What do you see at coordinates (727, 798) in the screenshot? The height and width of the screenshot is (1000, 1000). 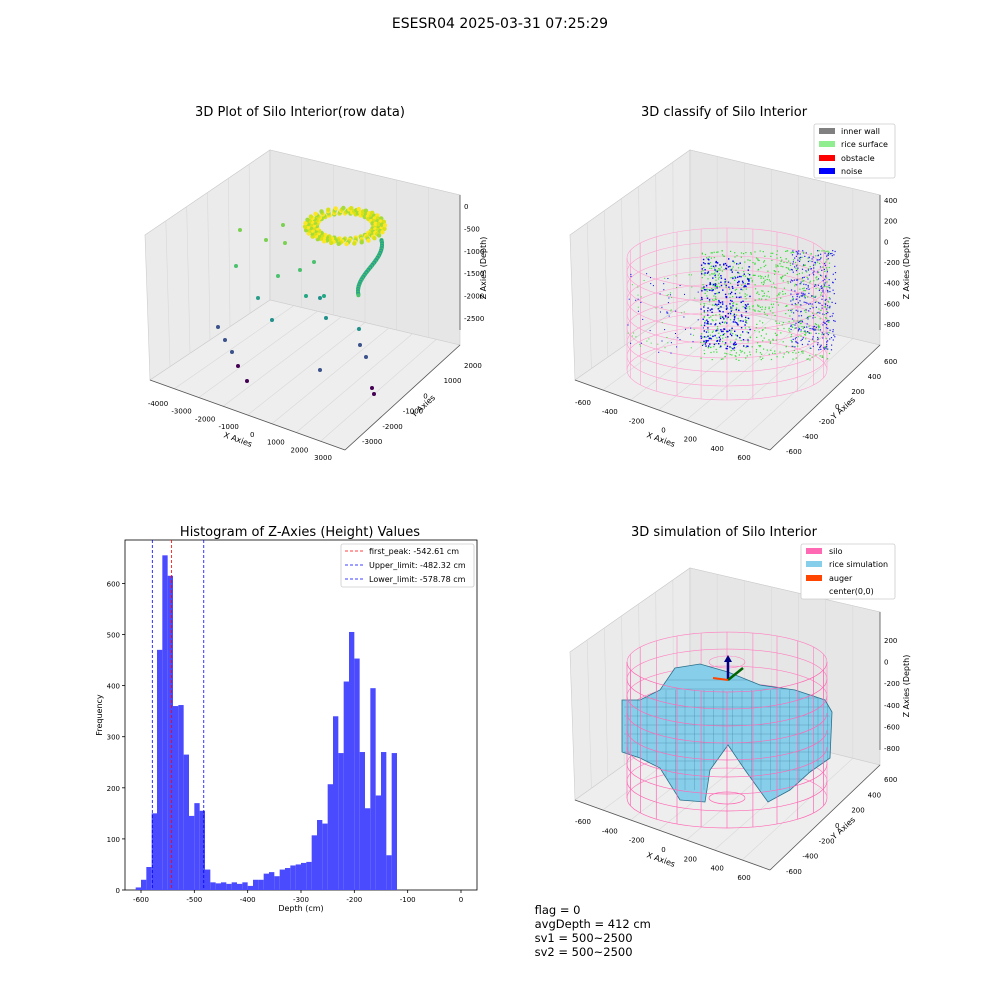 I see `silo-floor-hub` at bounding box center [727, 798].